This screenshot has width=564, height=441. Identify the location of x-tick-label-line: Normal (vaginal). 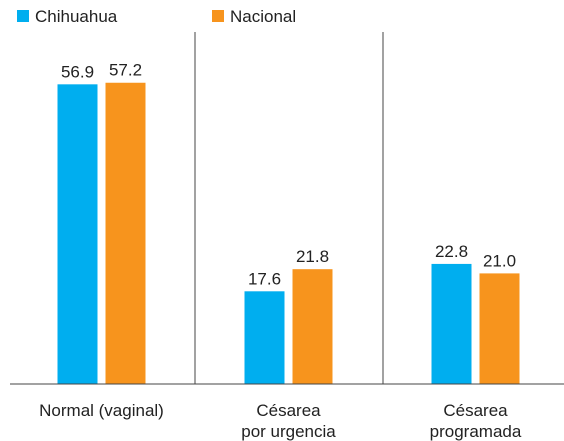
(101, 410).